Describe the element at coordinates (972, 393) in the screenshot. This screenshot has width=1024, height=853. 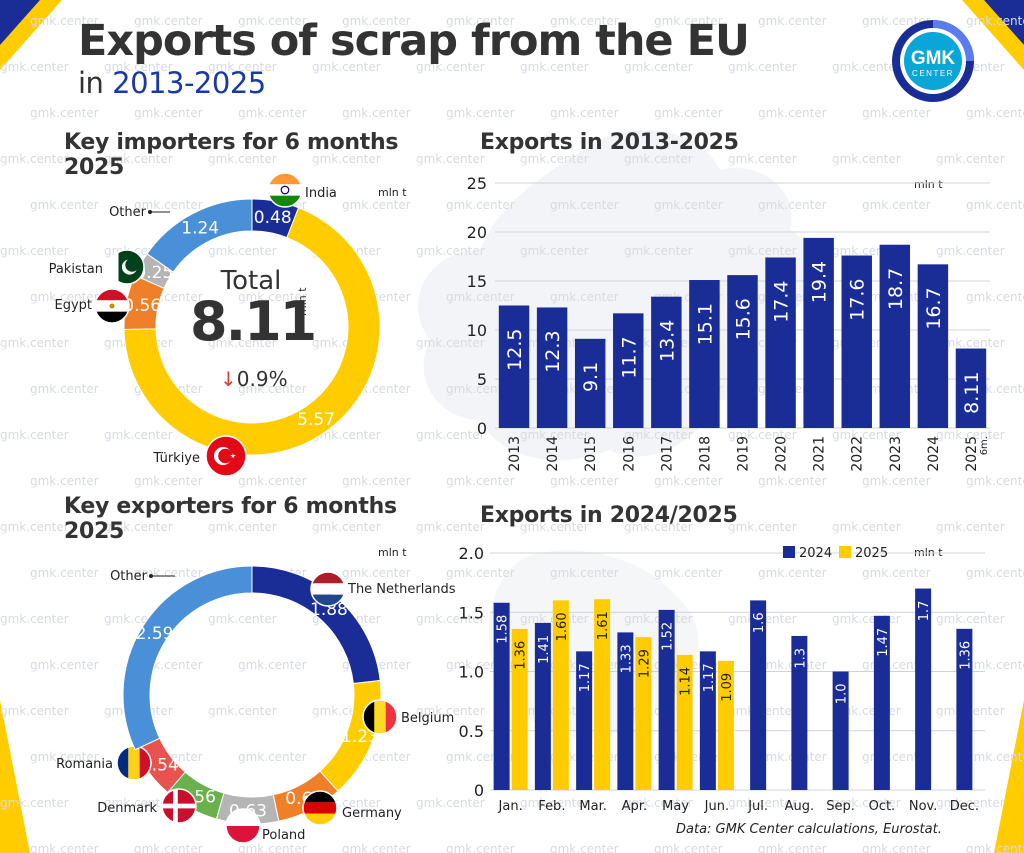
I see `bar-value-label: 8.11` at that location.